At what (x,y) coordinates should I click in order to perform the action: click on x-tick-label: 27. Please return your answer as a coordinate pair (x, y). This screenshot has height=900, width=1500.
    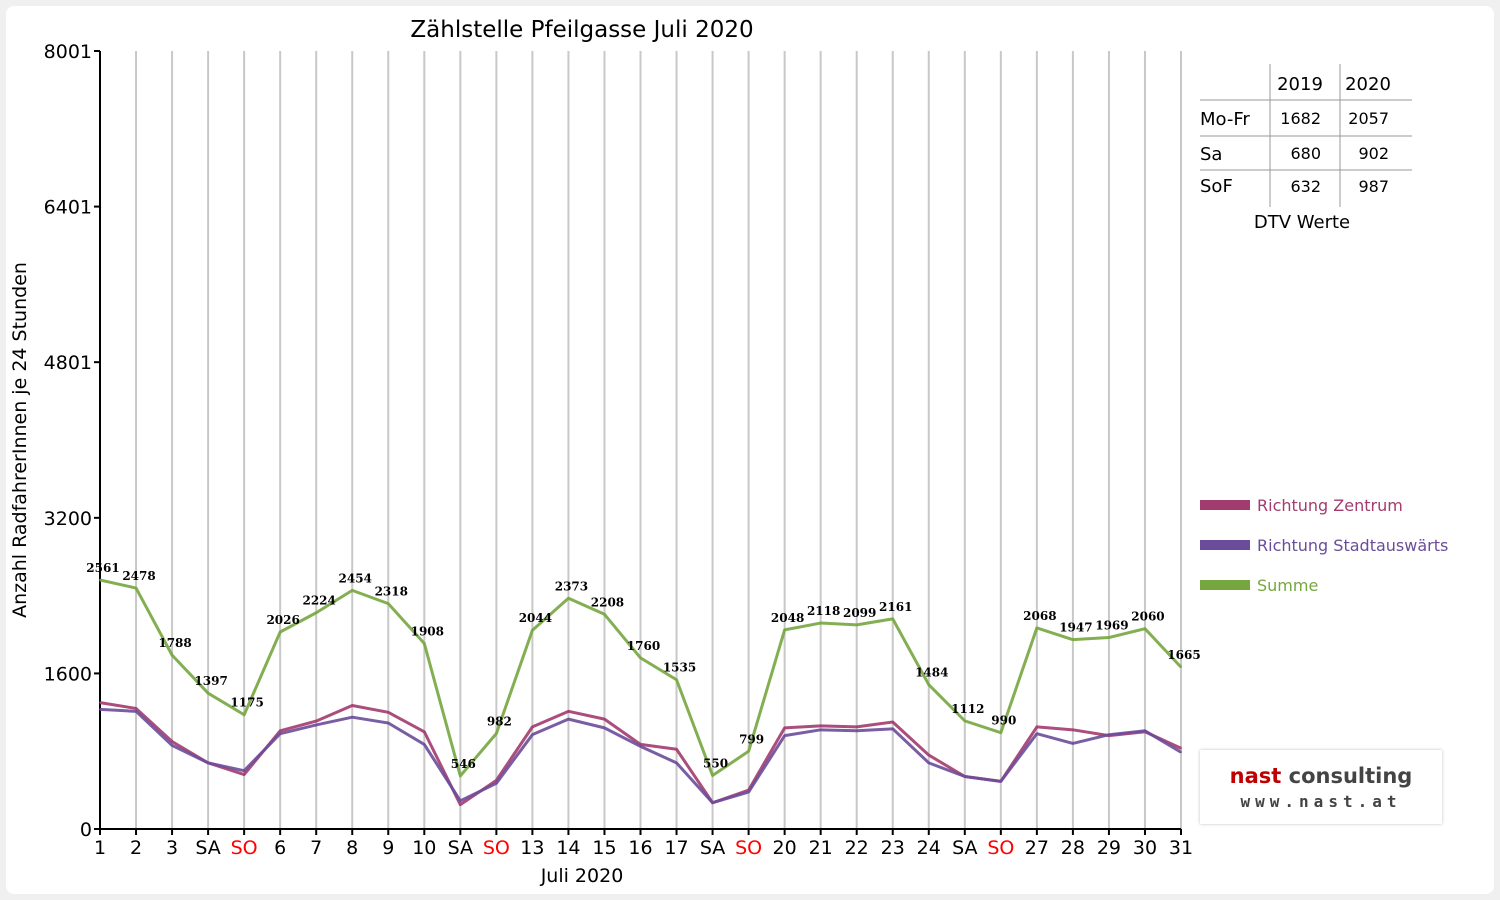
    Looking at the image, I should click on (1037, 848).